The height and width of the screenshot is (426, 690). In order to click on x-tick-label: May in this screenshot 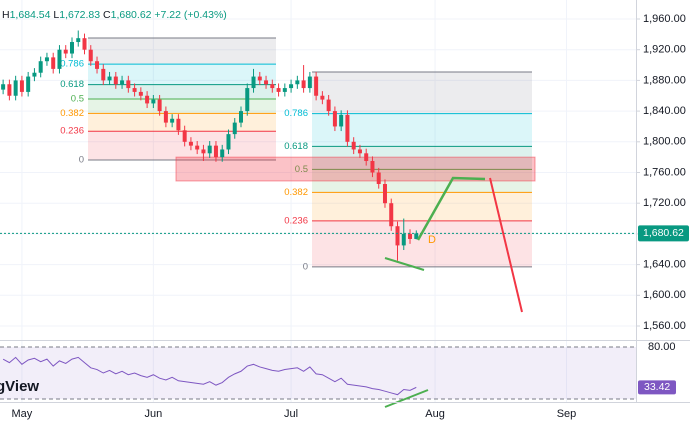, I will do `click(22, 414)`.